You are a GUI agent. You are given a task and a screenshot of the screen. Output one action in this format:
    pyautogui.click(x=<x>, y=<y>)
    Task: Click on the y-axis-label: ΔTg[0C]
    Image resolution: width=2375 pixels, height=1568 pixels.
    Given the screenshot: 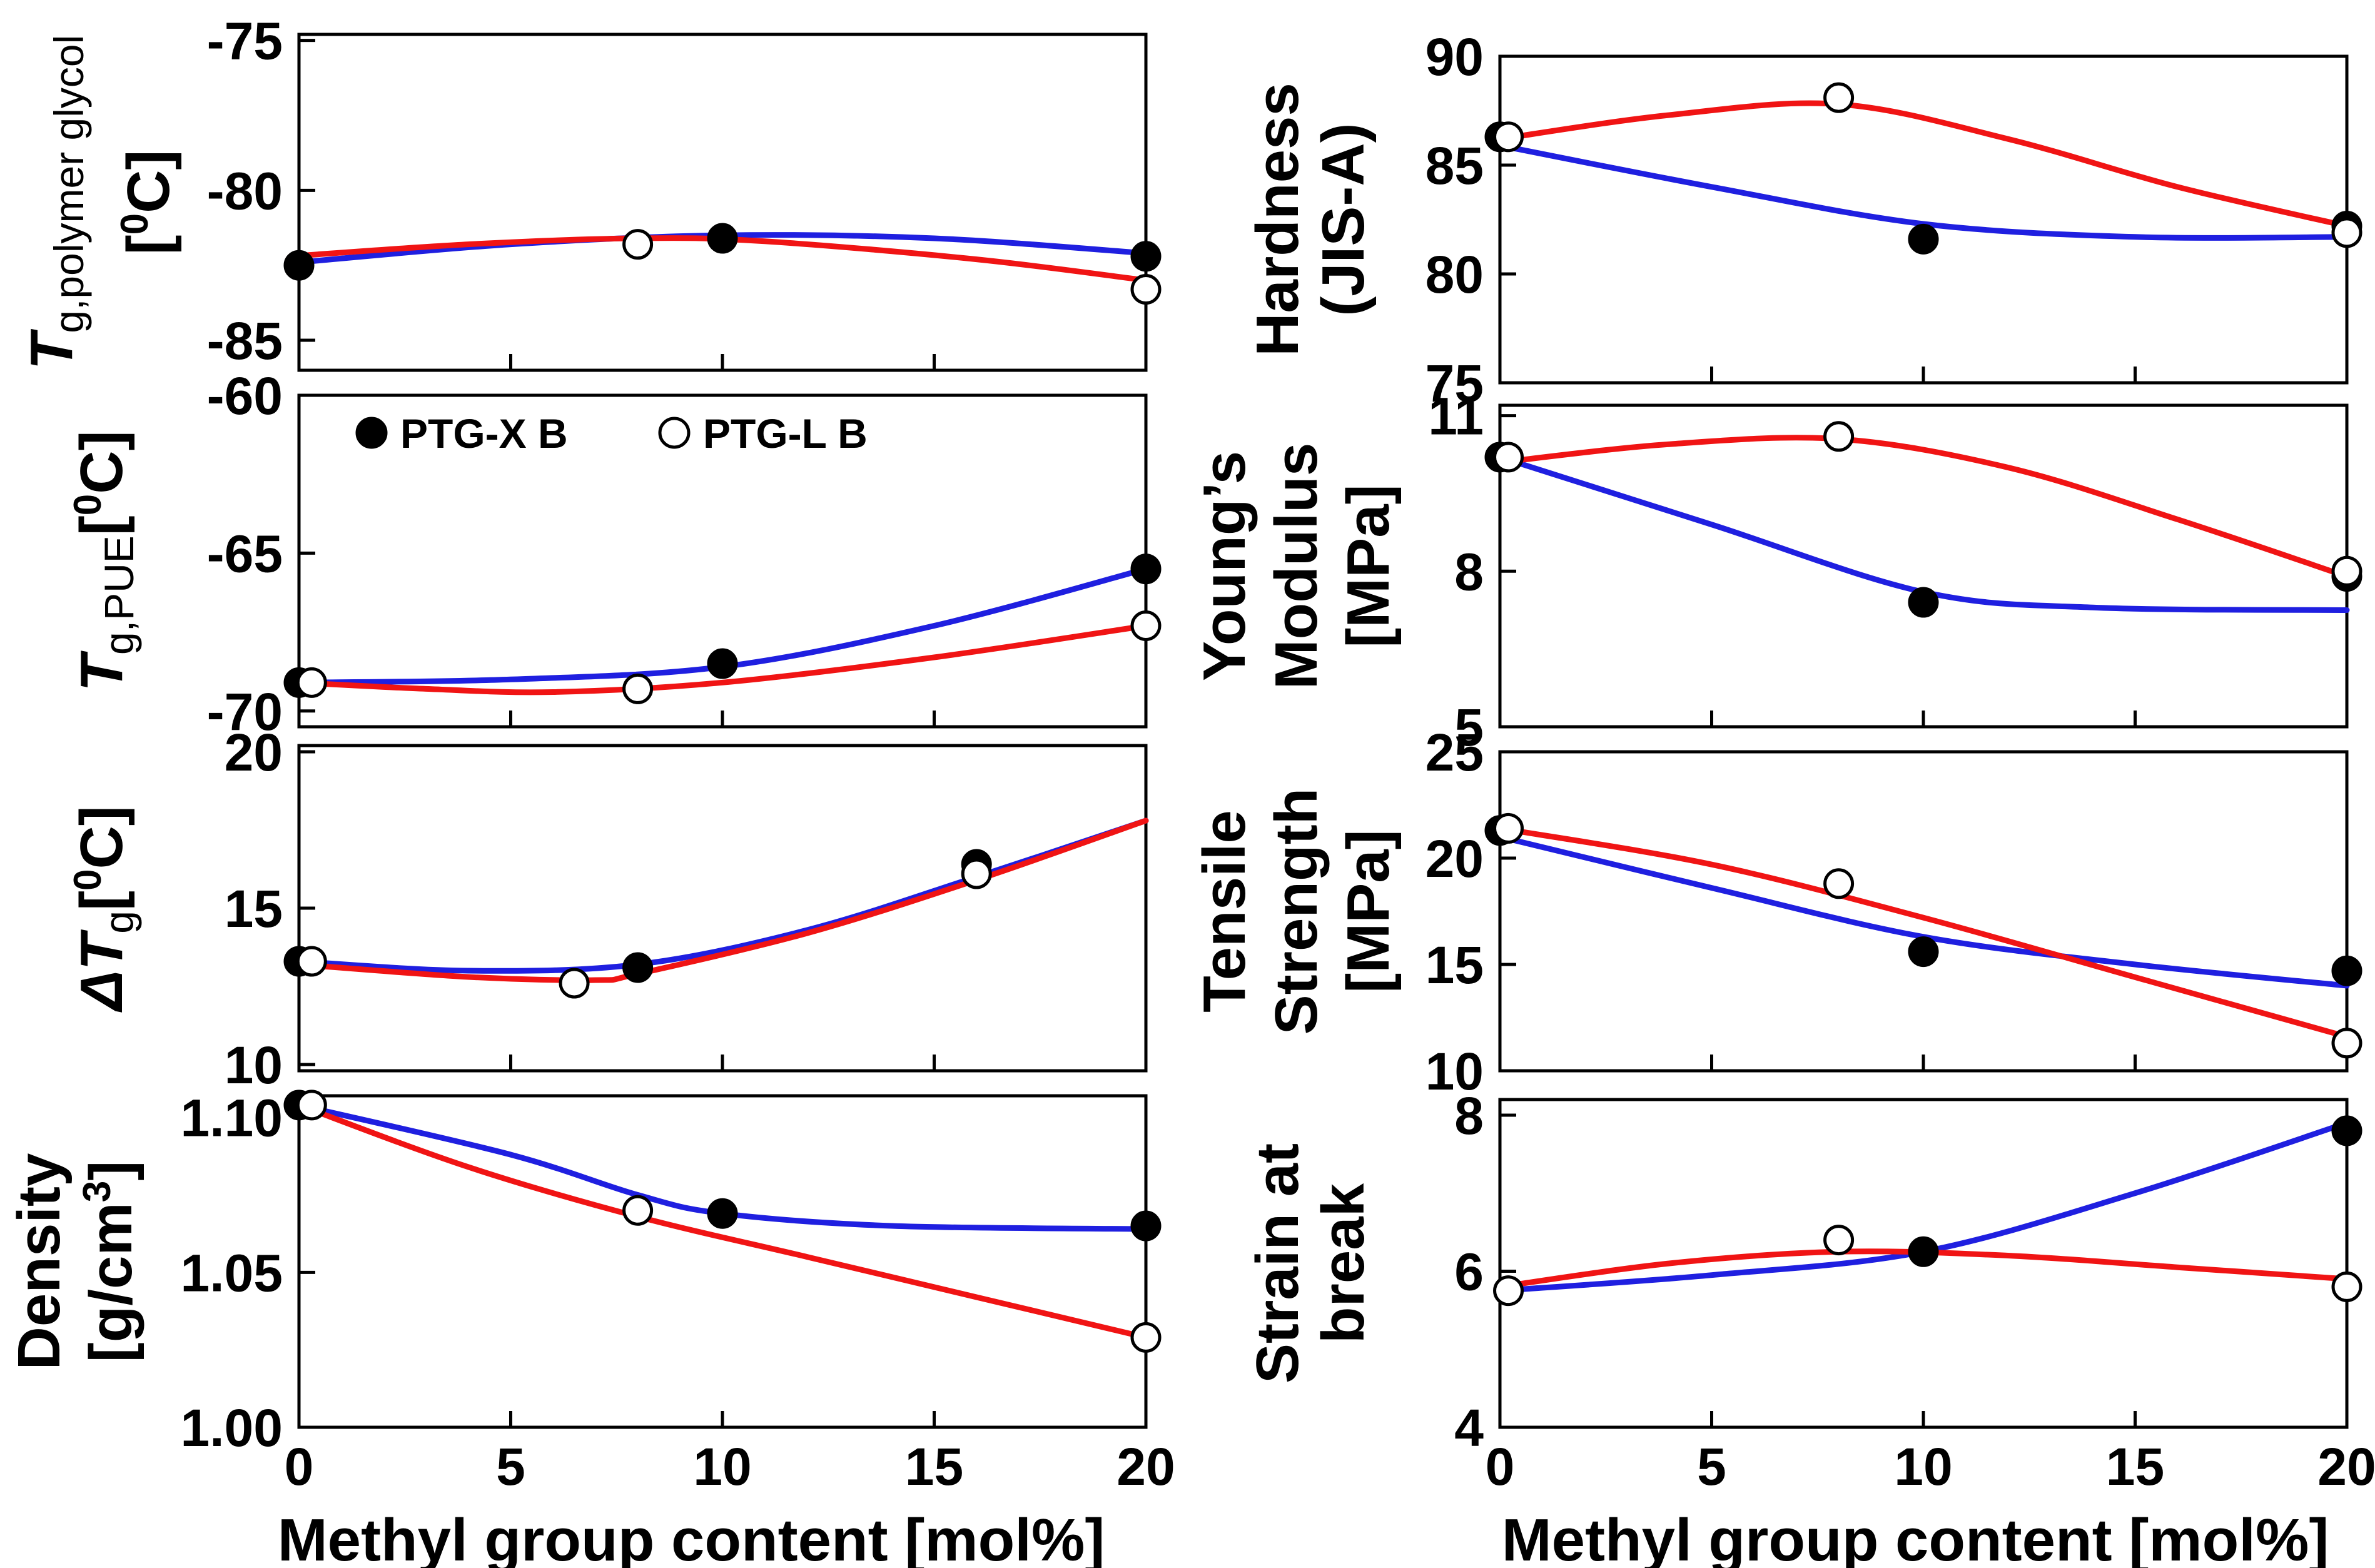 What is the action you would take?
    pyautogui.click(x=104, y=909)
    